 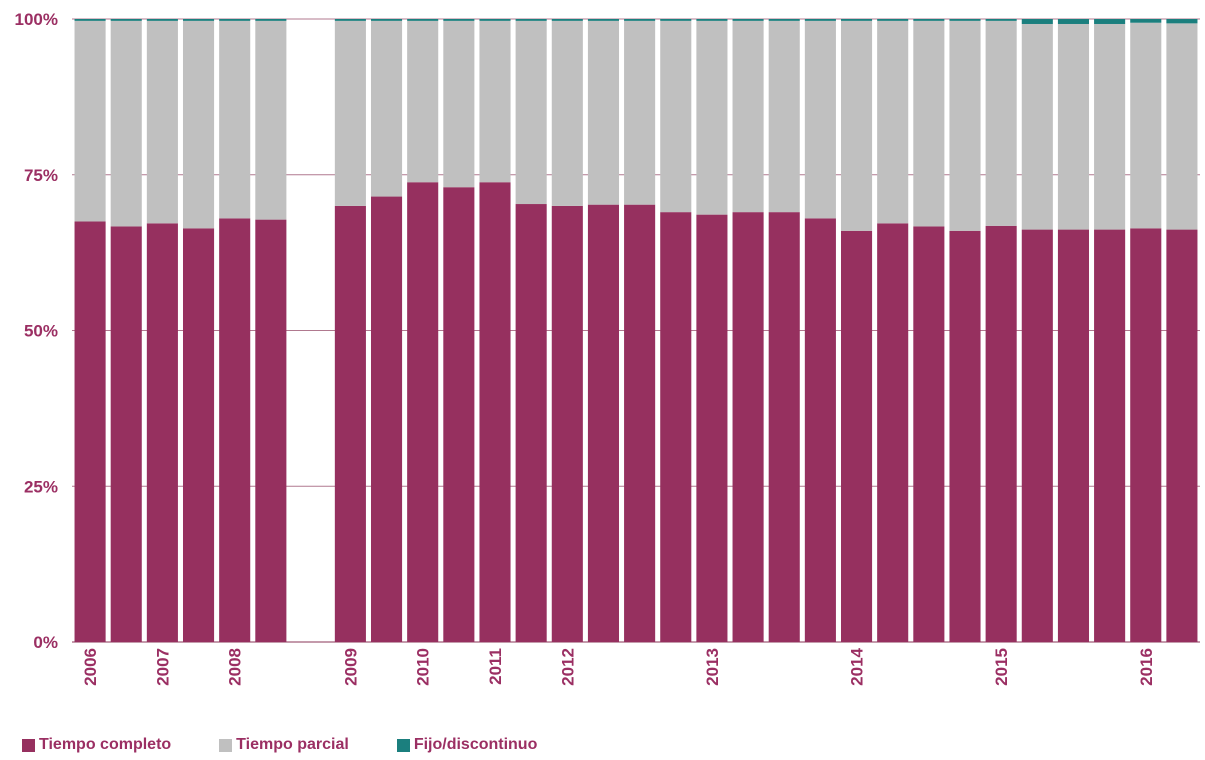 I want to click on x-tick-label: 2007, so click(x=162, y=667).